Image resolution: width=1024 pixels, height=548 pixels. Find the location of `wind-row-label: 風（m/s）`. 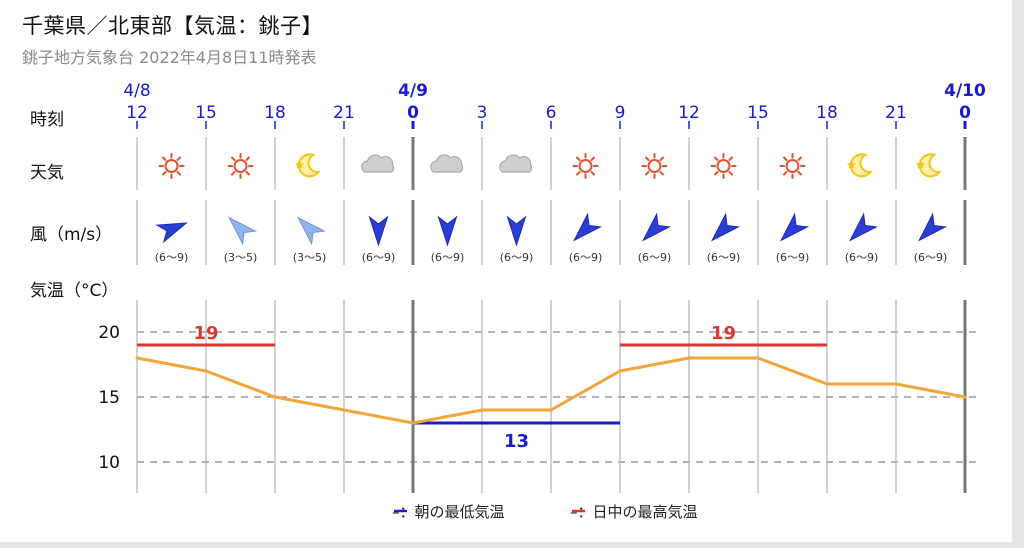

wind-row-label: 風（m/s） is located at coordinates (71, 235).